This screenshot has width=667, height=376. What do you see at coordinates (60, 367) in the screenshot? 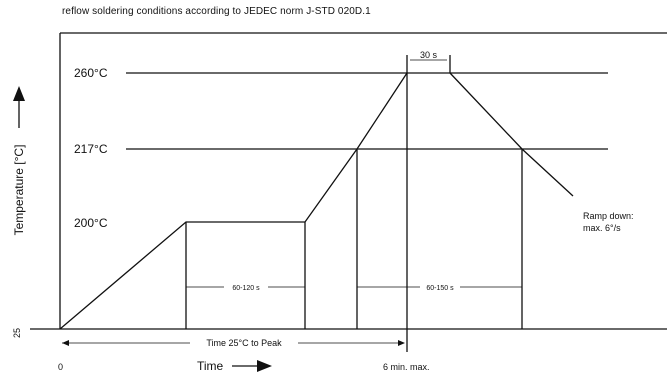
I see `x-label-zero: 0` at bounding box center [60, 367].